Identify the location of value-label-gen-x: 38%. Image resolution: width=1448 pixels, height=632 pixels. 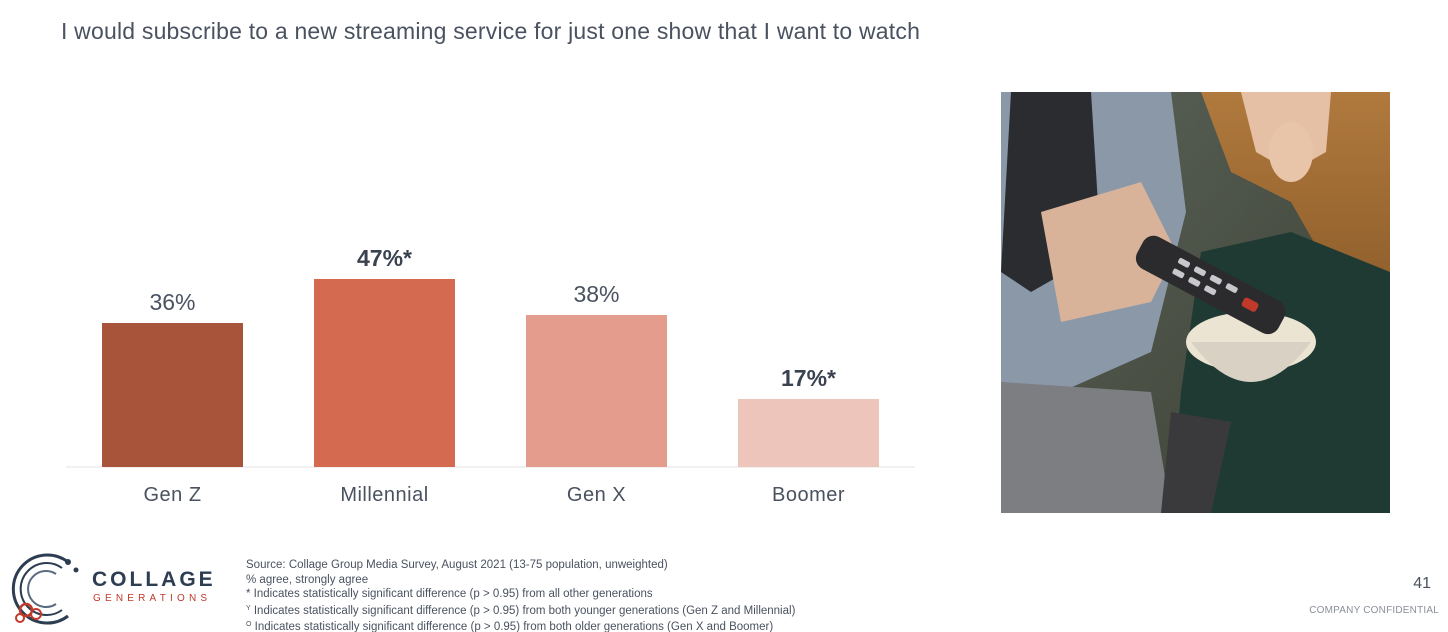
(596, 294).